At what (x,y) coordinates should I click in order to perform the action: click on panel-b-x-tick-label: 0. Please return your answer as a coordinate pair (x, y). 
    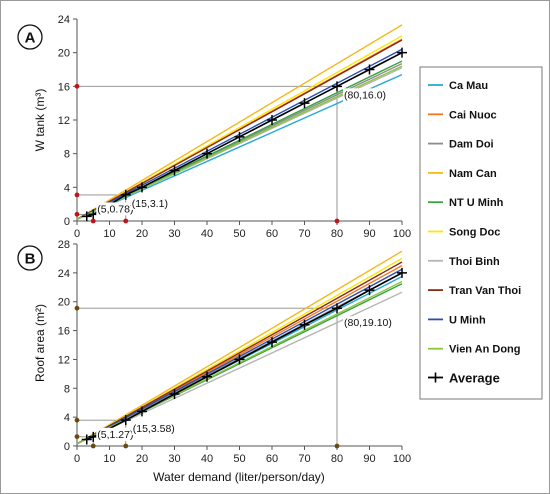
    Looking at the image, I should click on (77, 459).